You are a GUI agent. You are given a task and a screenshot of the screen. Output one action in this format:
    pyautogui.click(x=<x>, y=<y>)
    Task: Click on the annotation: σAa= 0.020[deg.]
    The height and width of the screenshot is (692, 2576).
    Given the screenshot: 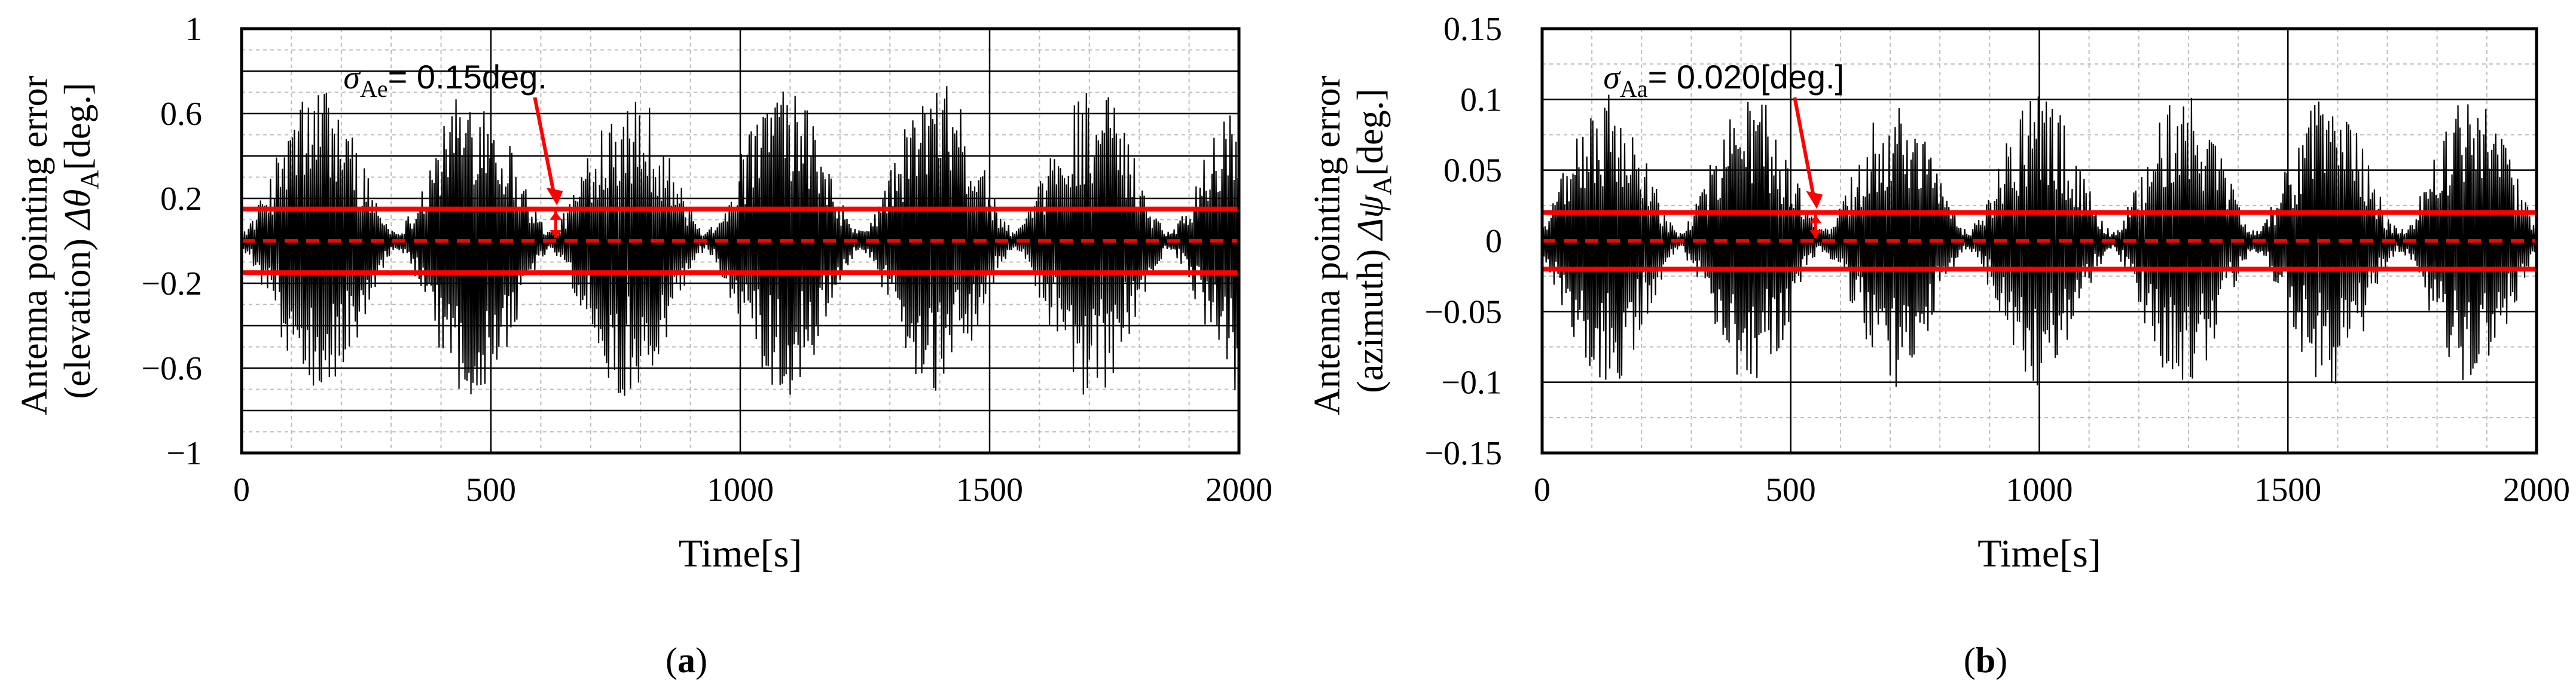 What is the action you would take?
    pyautogui.click(x=1723, y=148)
    